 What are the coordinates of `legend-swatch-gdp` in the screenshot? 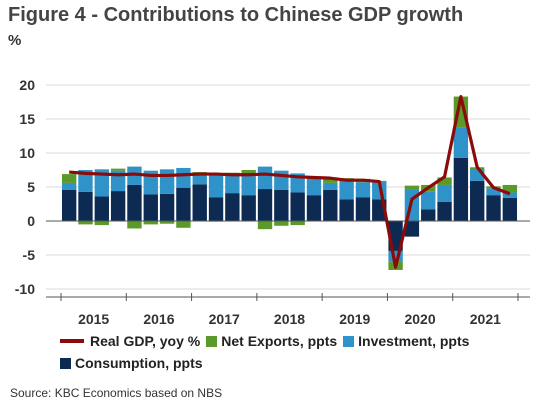 It's located at (72, 341).